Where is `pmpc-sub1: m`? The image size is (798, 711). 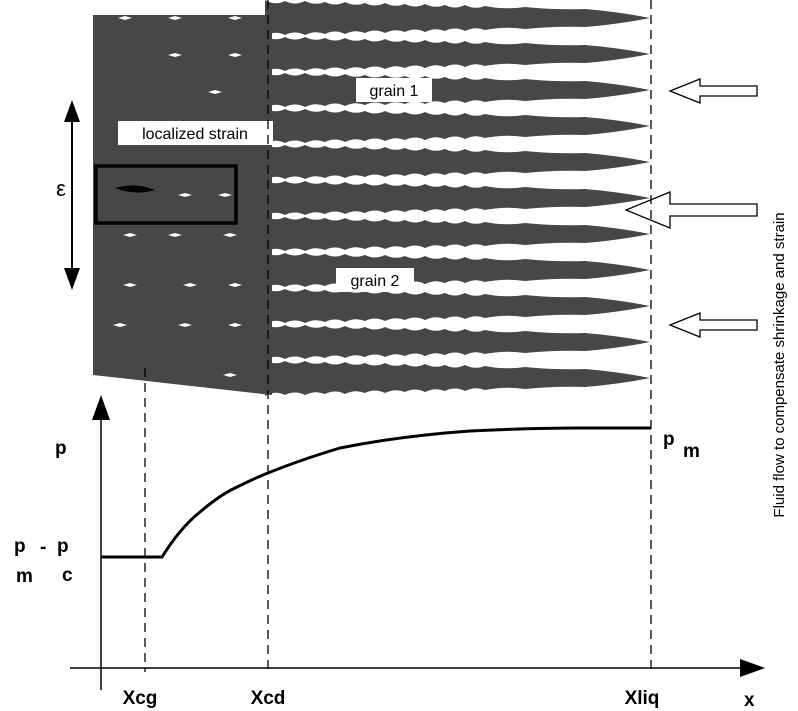
pmpc-sub1: m is located at coordinates (24, 576).